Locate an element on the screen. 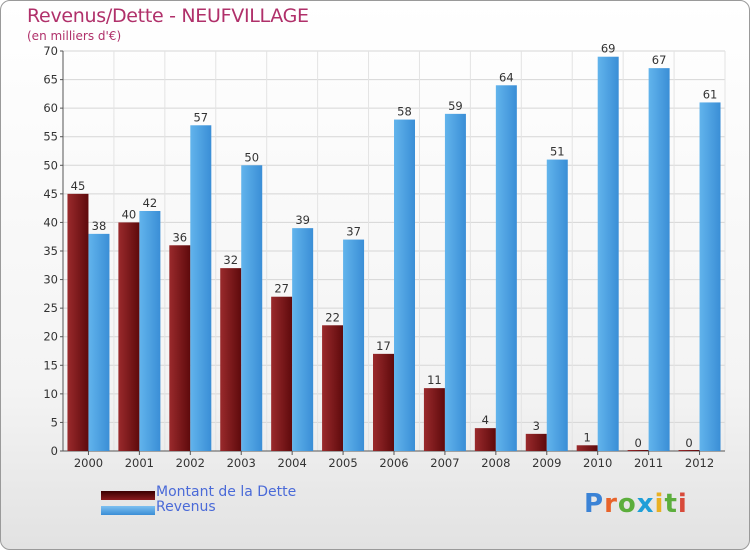  data-label-revenus-2007: 59 is located at coordinates (455, 106).